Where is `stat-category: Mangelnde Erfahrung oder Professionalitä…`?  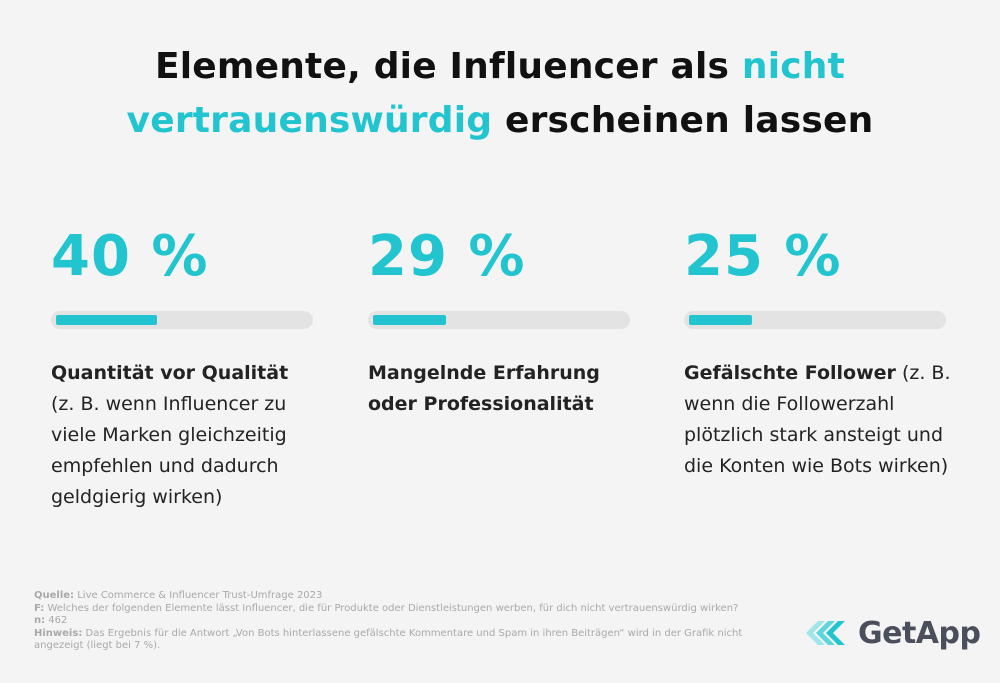
stat-category: Mangelnde Erfahrung oder Professionalitä… is located at coordinates (484, 388).